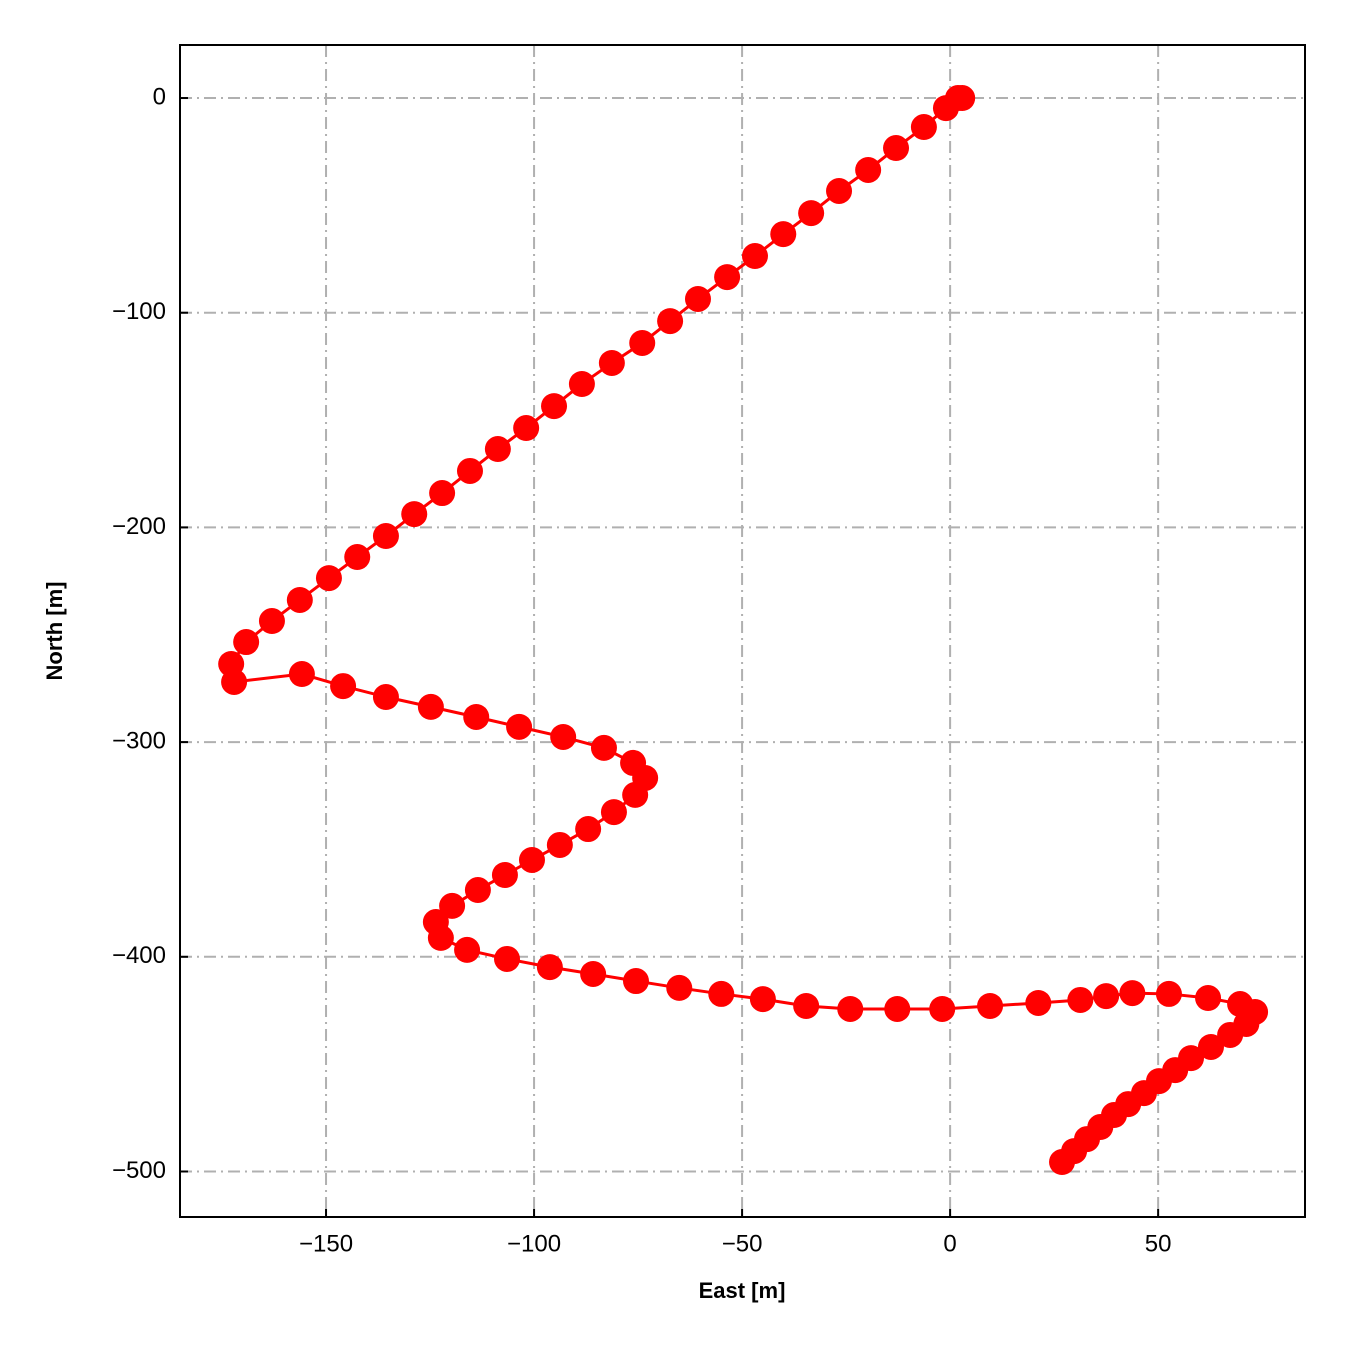 The height and width of the screenshot is (1350, 1350). Describe the element at coordinates (1158, 1243) in the screenshot. I see `x-tick-label: 50` at that location.